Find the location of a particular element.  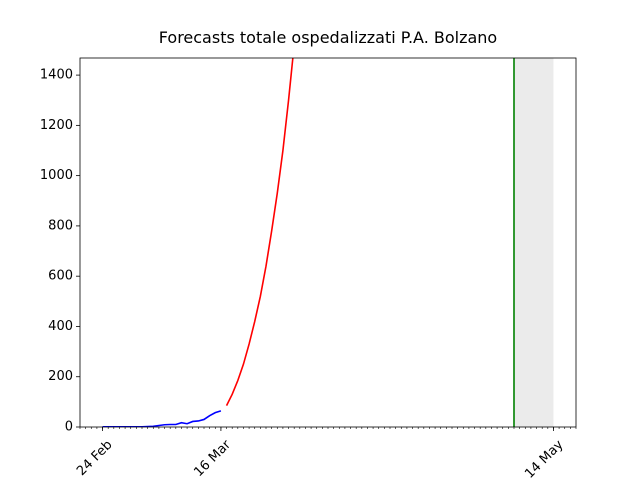

x-tick-label: 24 Feb is located at coordinates (95, 458).